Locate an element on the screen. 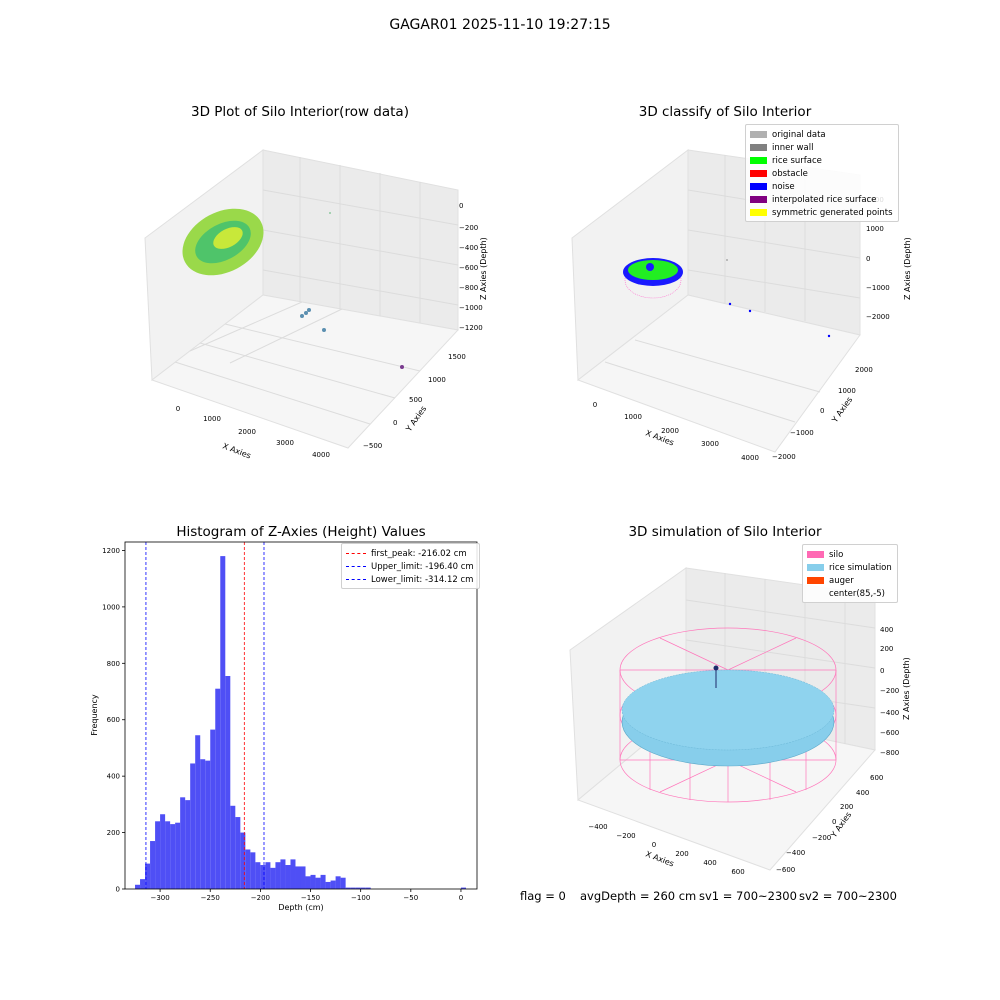 This screenshot has width=1000, height=1000. x-tick: 400 is located at coordinates (709, 863).